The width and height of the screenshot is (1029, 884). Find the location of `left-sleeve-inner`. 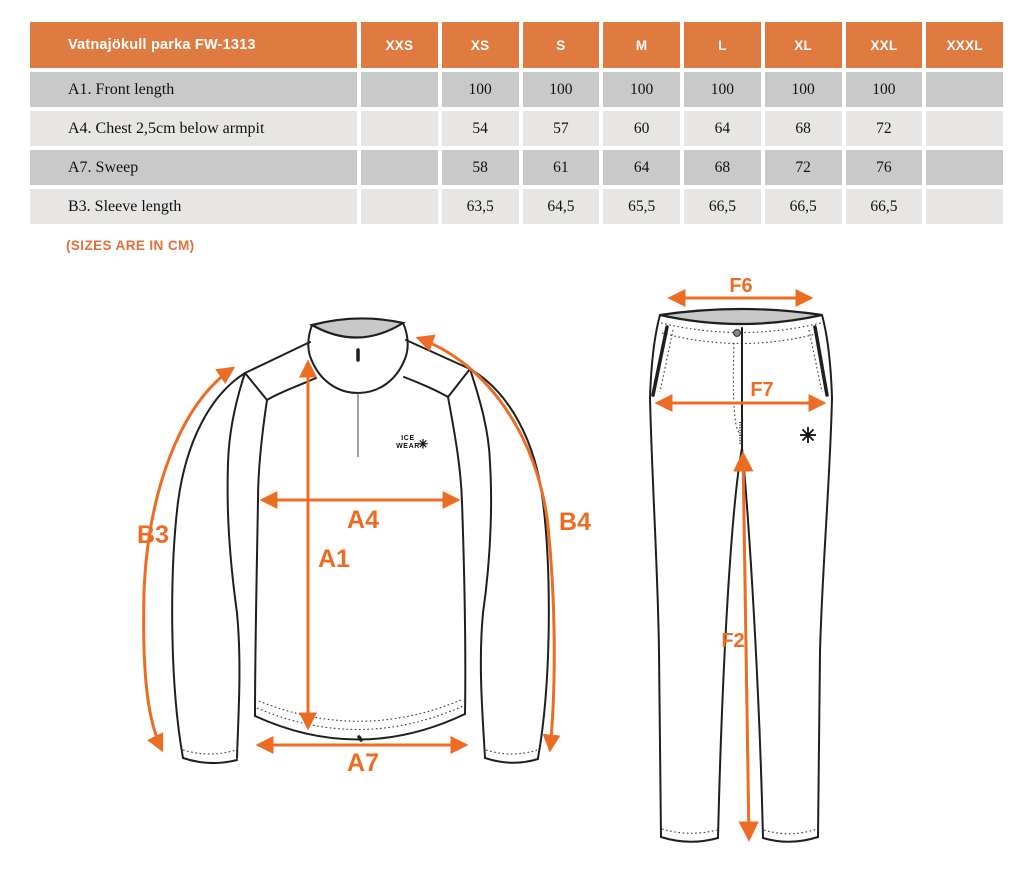

left-sleeve-inner is located at coordinates (236, 565).